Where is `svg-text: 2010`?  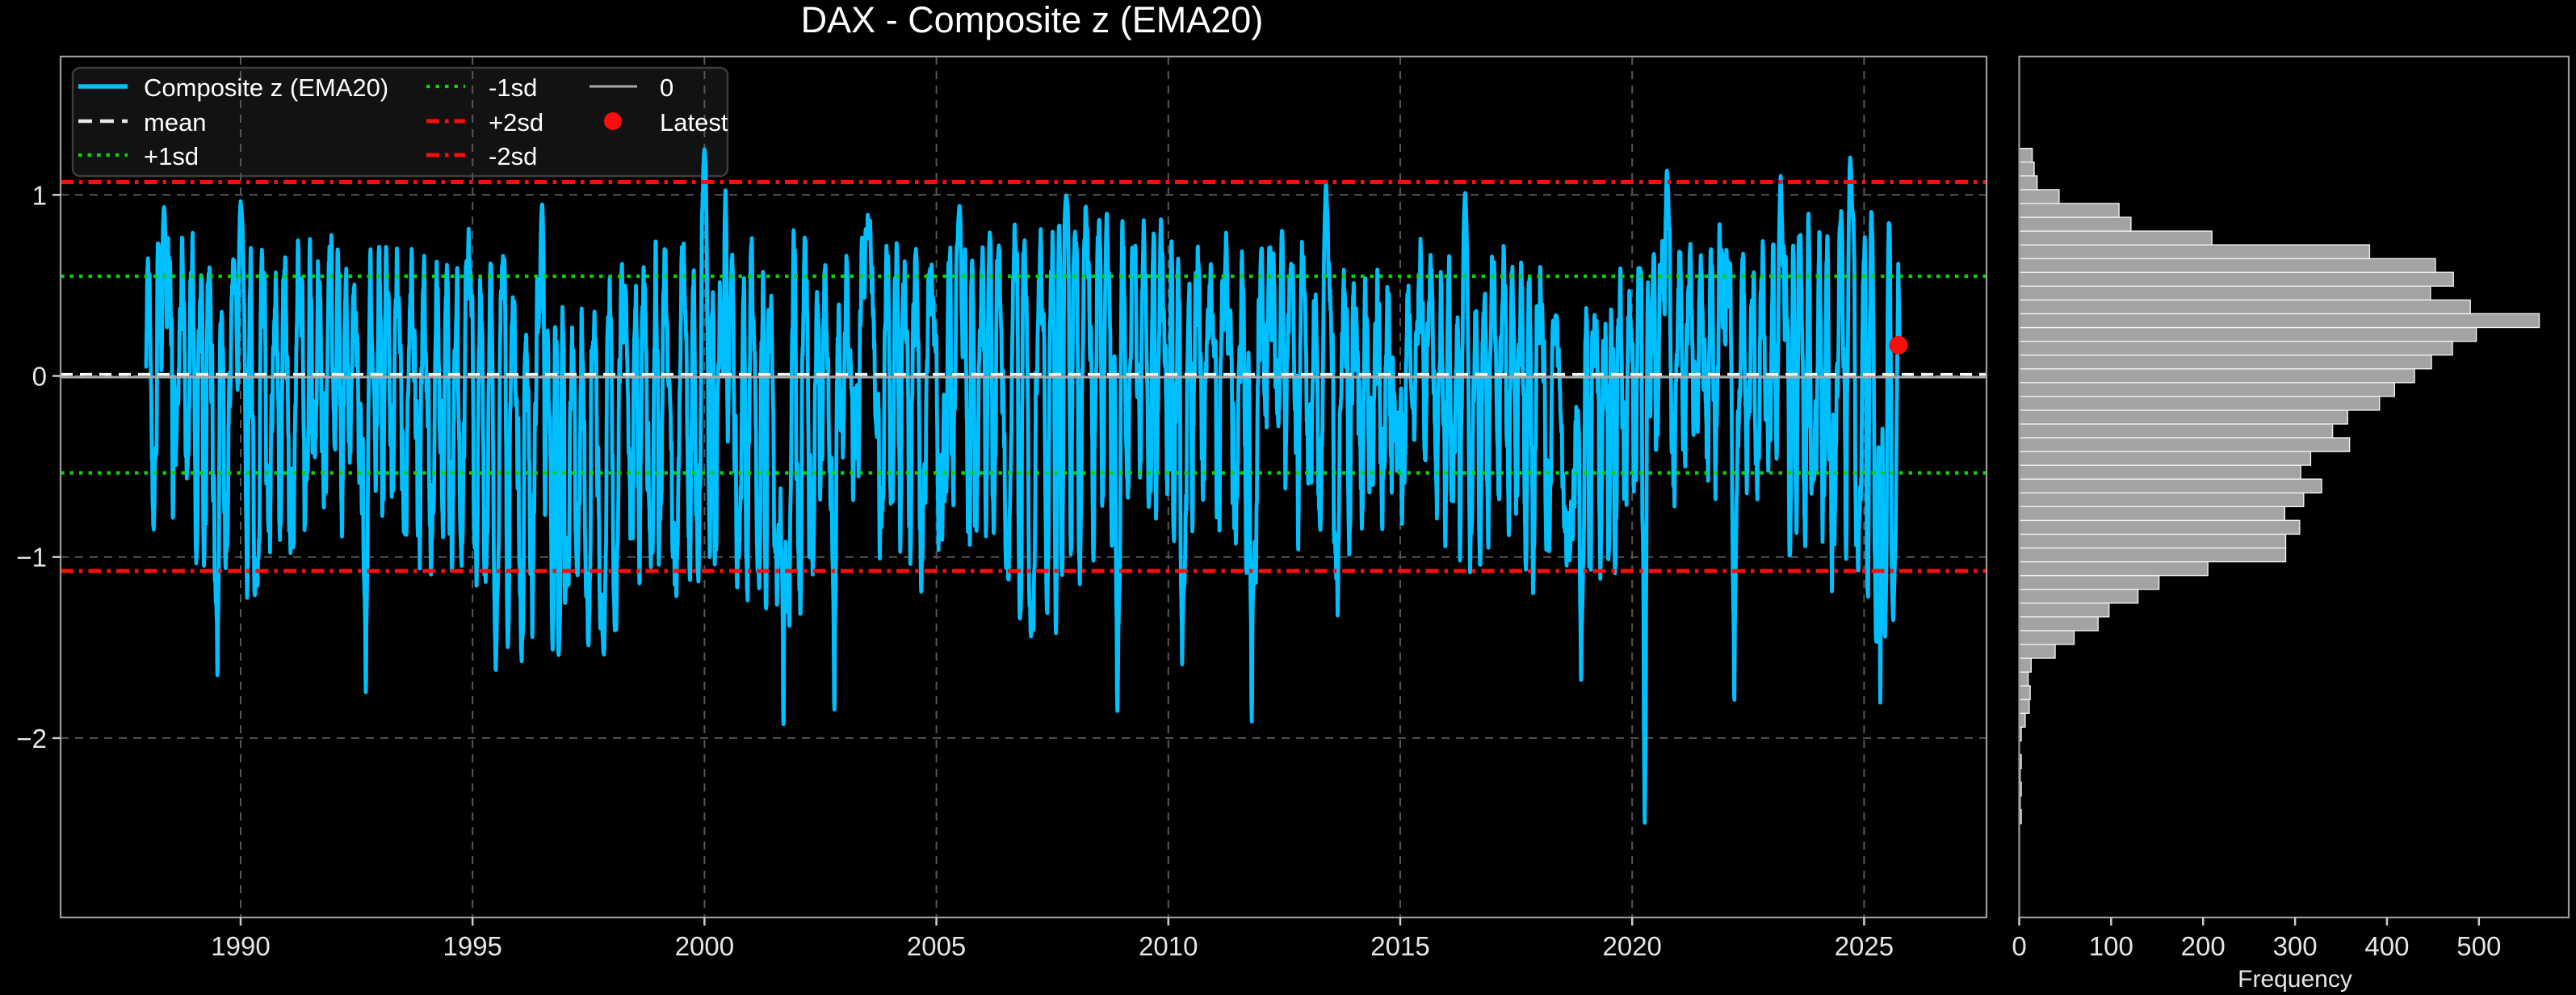 svg-text: 2010 is located at coordinates (1168, 946).